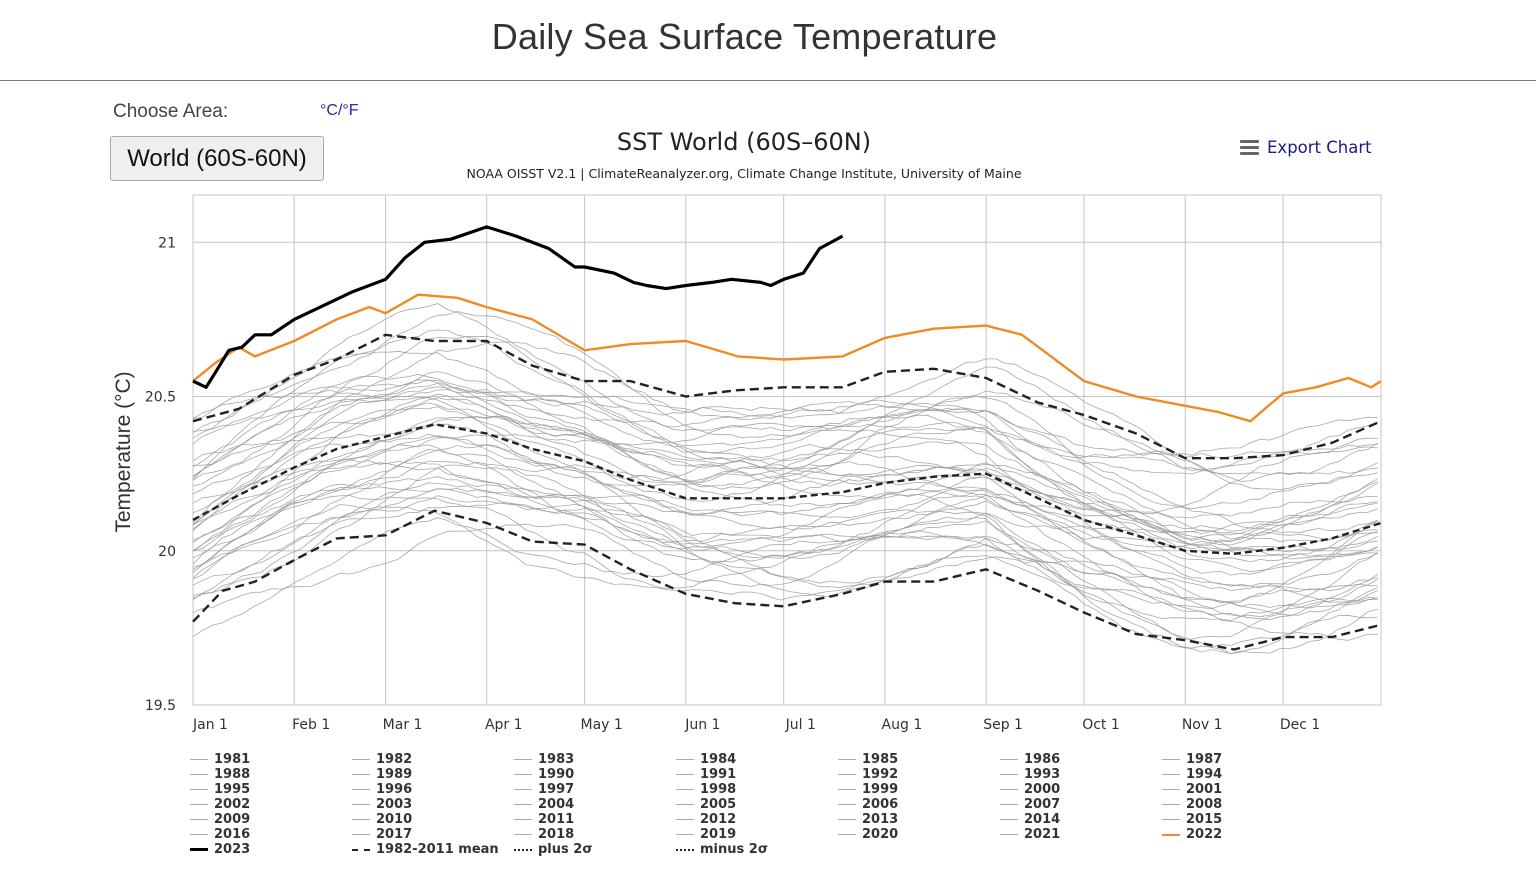 Image resolution: width=1536 pixels, height=873 pixels. I want to click on legend-item: 2008, so click(1192, 804).